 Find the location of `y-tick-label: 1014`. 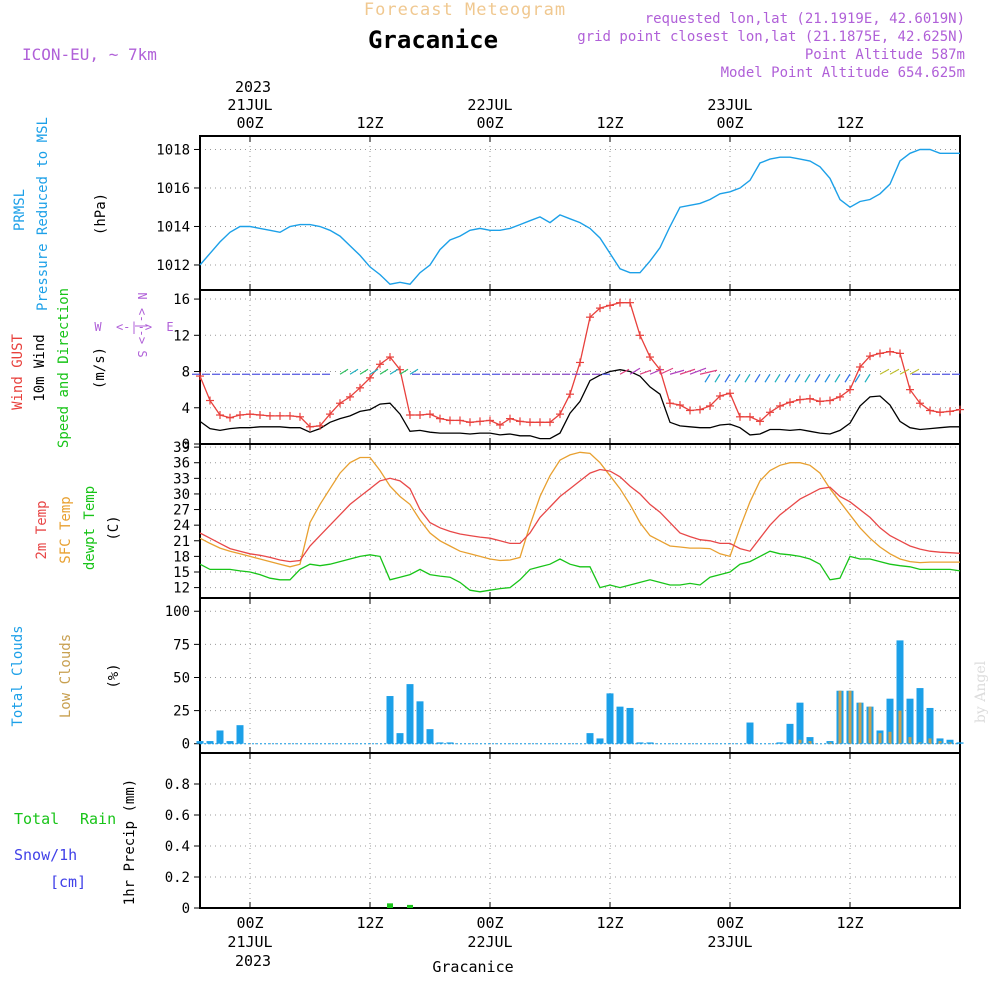

y-tick-label: 1014 is located at coordinates (173, 227).